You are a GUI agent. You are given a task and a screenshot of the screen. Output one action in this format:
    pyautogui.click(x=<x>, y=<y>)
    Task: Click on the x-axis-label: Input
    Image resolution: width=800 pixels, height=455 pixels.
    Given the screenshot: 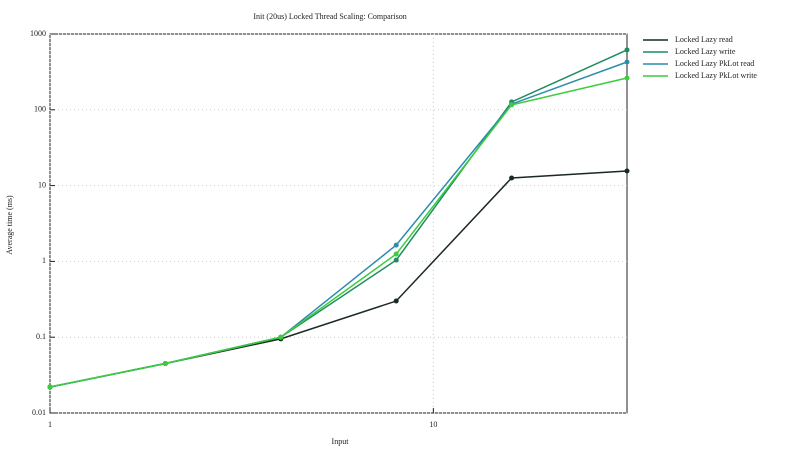 What is the action you would take?
    pyautogui.click(x=341, y=441)
    